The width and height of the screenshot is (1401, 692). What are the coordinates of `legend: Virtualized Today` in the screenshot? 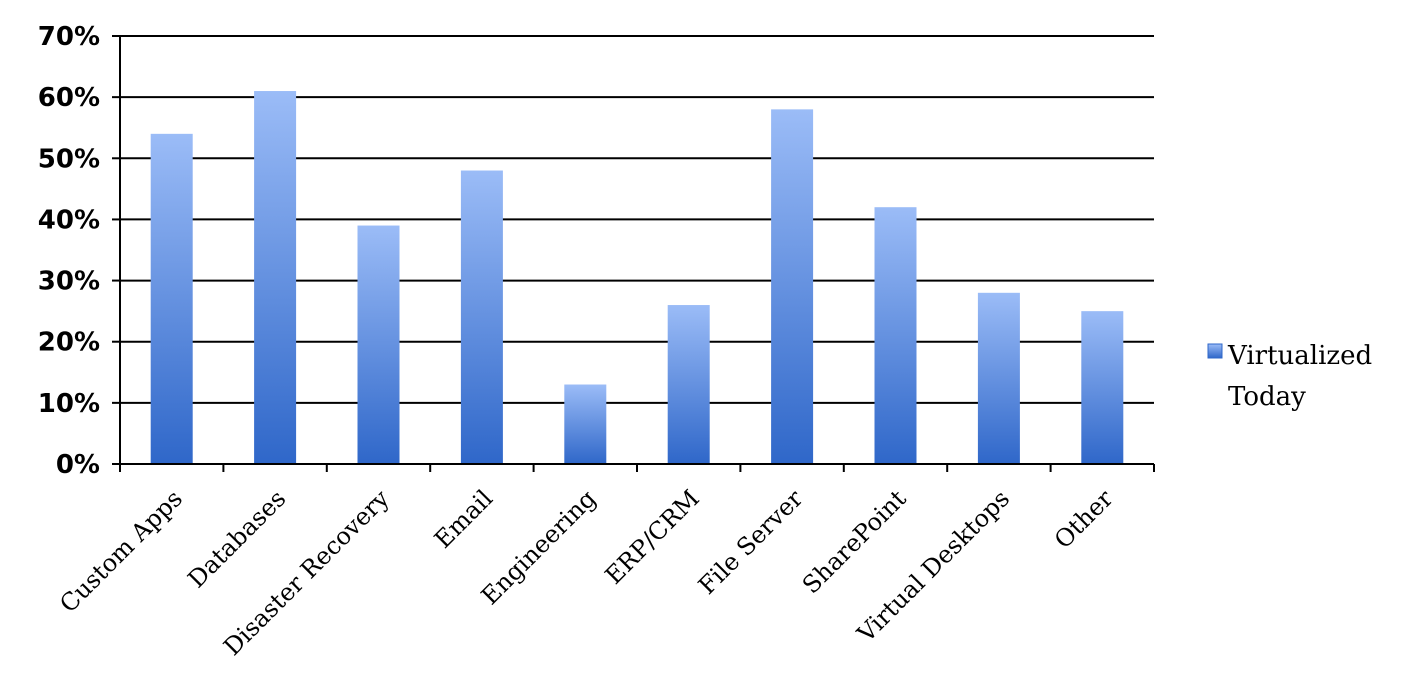 It's located at (1289, 376).